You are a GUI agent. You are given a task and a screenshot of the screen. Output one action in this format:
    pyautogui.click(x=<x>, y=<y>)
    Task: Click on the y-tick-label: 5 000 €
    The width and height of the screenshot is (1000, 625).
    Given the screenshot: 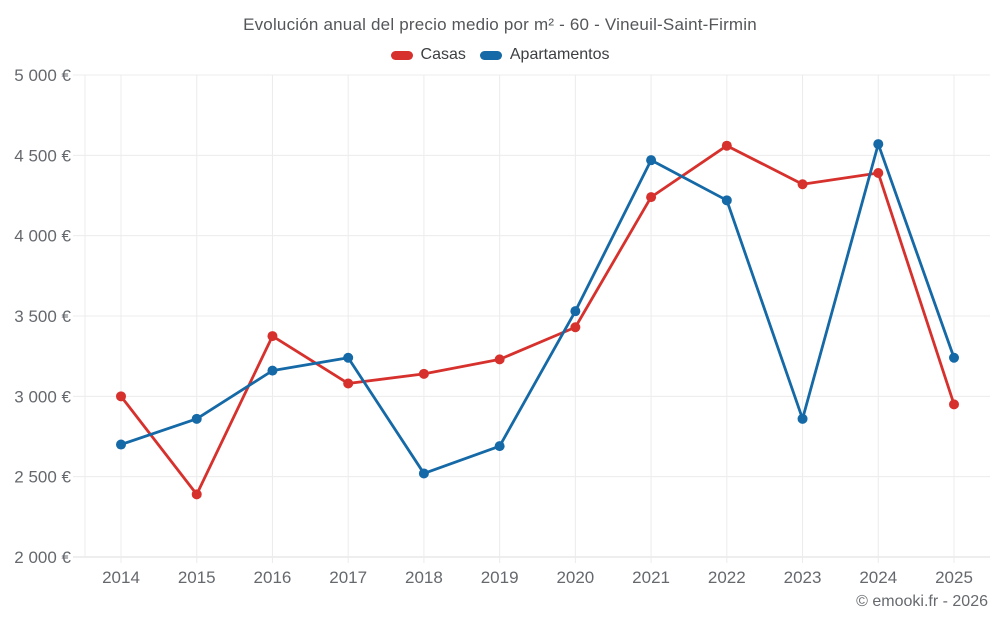 What is the action you would take?
    pyautogui.click(x=42, y=75)
    